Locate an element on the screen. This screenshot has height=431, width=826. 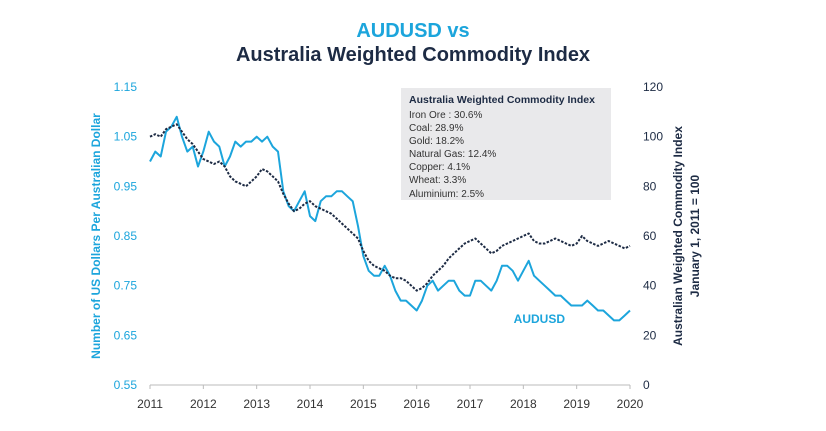
x-ticks: 2011 2012 2013 2014 2015 2016 2017 2018 2019 2020 is located at coordinates (390, 398).